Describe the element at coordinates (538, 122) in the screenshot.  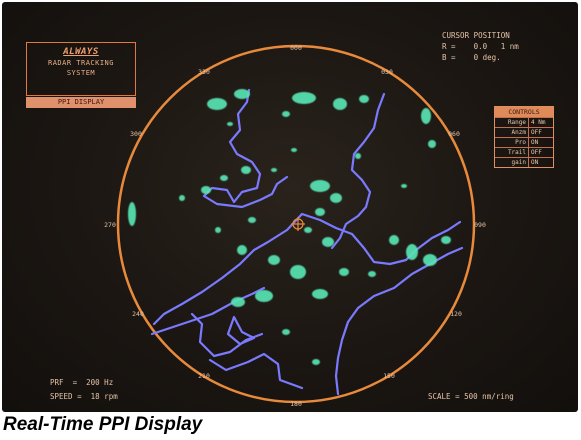
I see `control-value: 4 Nm` at that location.